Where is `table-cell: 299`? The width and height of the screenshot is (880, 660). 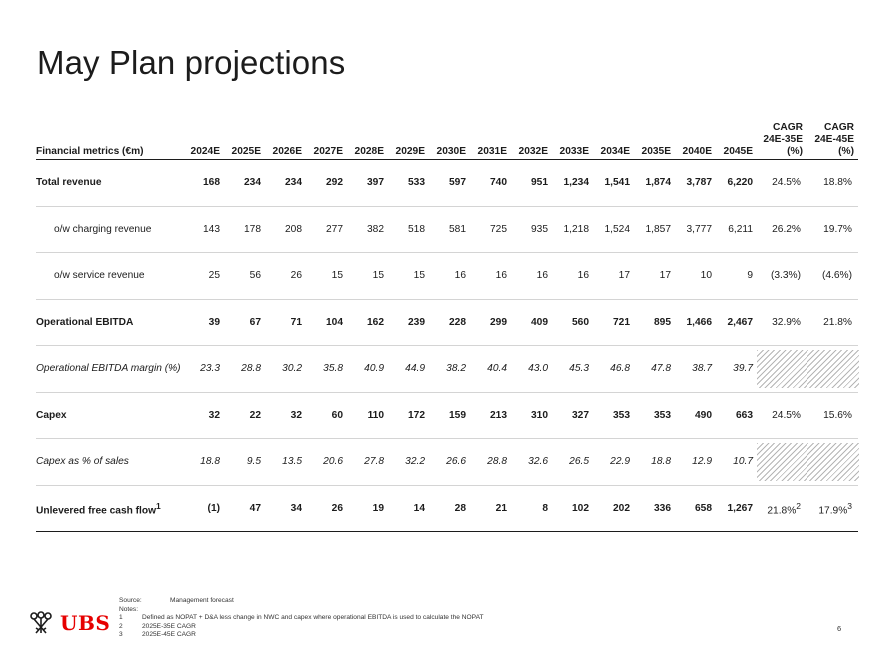
table-cell: 299 is located at coordinates (490, 322).